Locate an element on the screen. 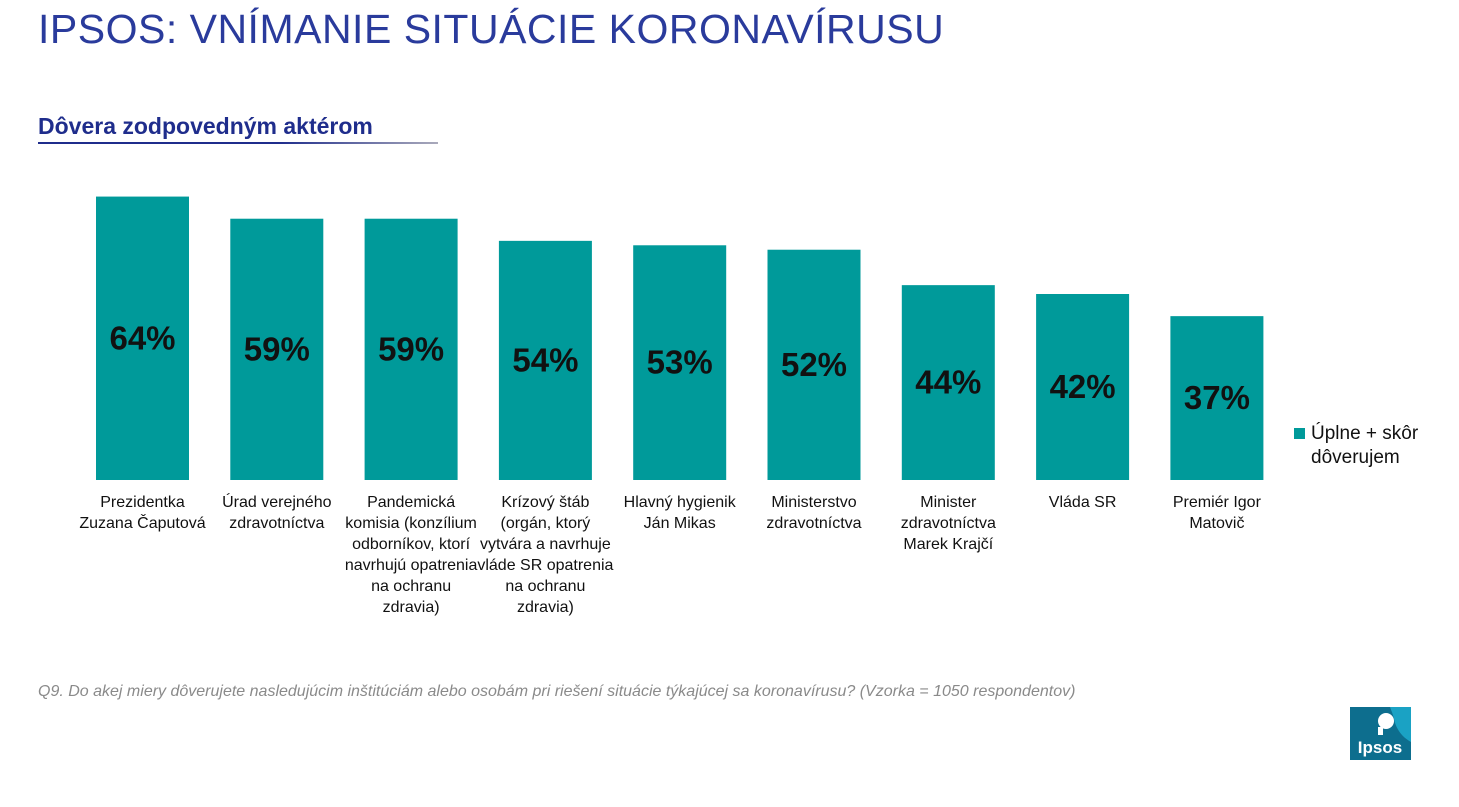 This screenshot has width=1459, height=807. chart-subtitle: Dôvera zodpovedným aktérom is located at coordinates (205, 126).